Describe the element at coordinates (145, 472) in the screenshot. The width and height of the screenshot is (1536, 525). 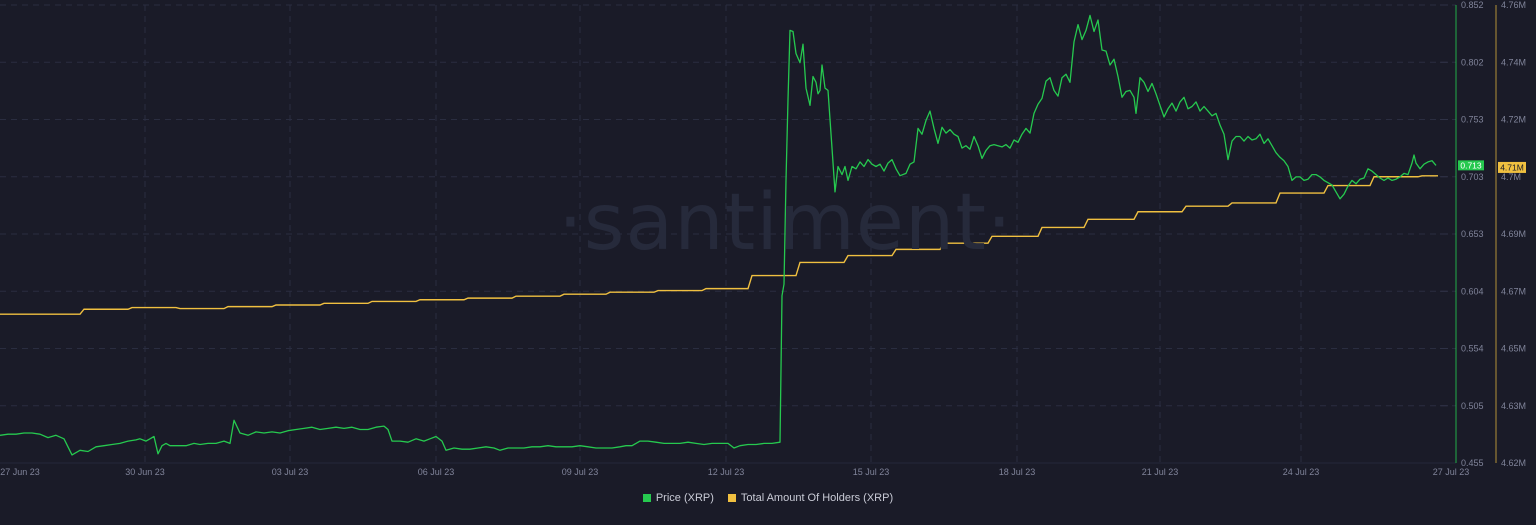
I see `x-axis-tick: 30 Jun 23` at that location.